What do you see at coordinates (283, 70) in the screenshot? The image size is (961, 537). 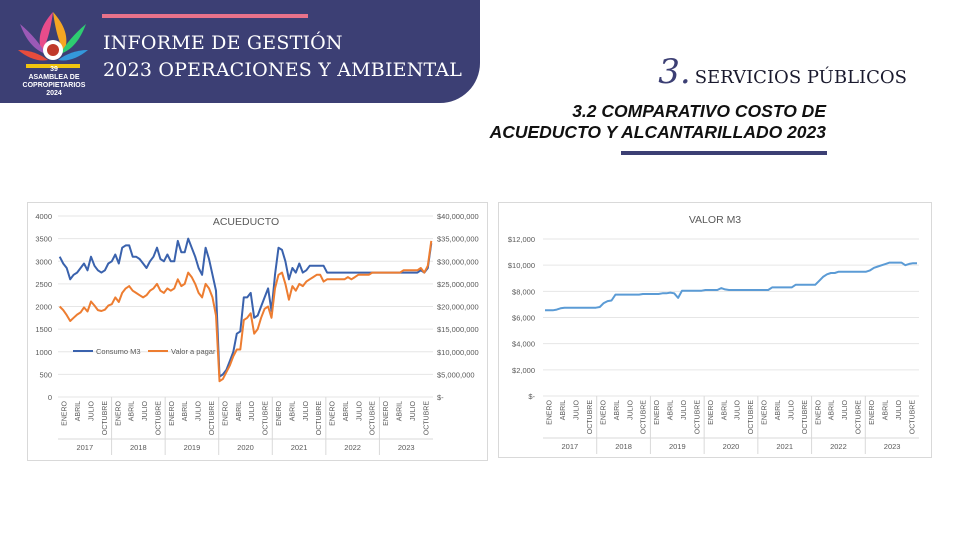 I see `report-title-line2: 2023 OPERACIONES Y AMBIENTAL` at bounding box center [283, 70].